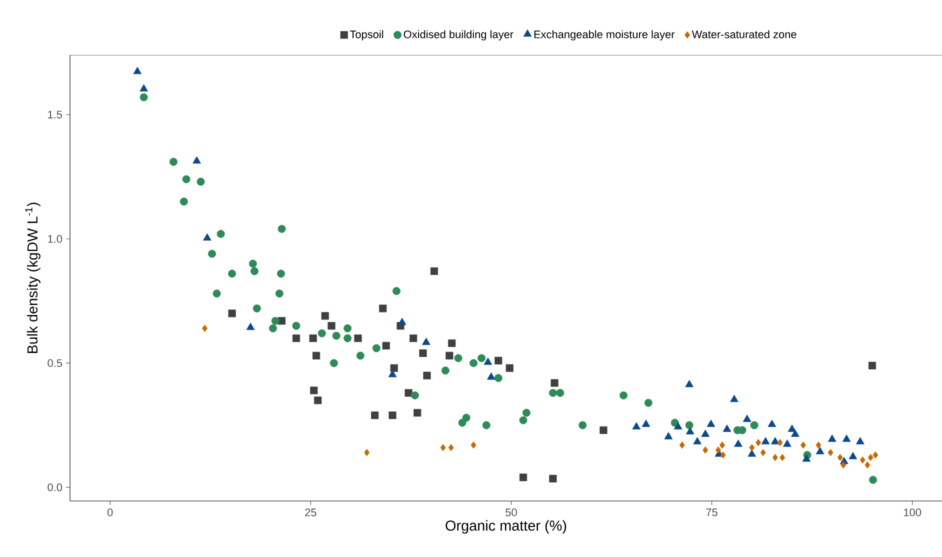 The width and height of the screenshot is (942, 557). I want to click on y-tick-label: 1.5, so click(55, 114).